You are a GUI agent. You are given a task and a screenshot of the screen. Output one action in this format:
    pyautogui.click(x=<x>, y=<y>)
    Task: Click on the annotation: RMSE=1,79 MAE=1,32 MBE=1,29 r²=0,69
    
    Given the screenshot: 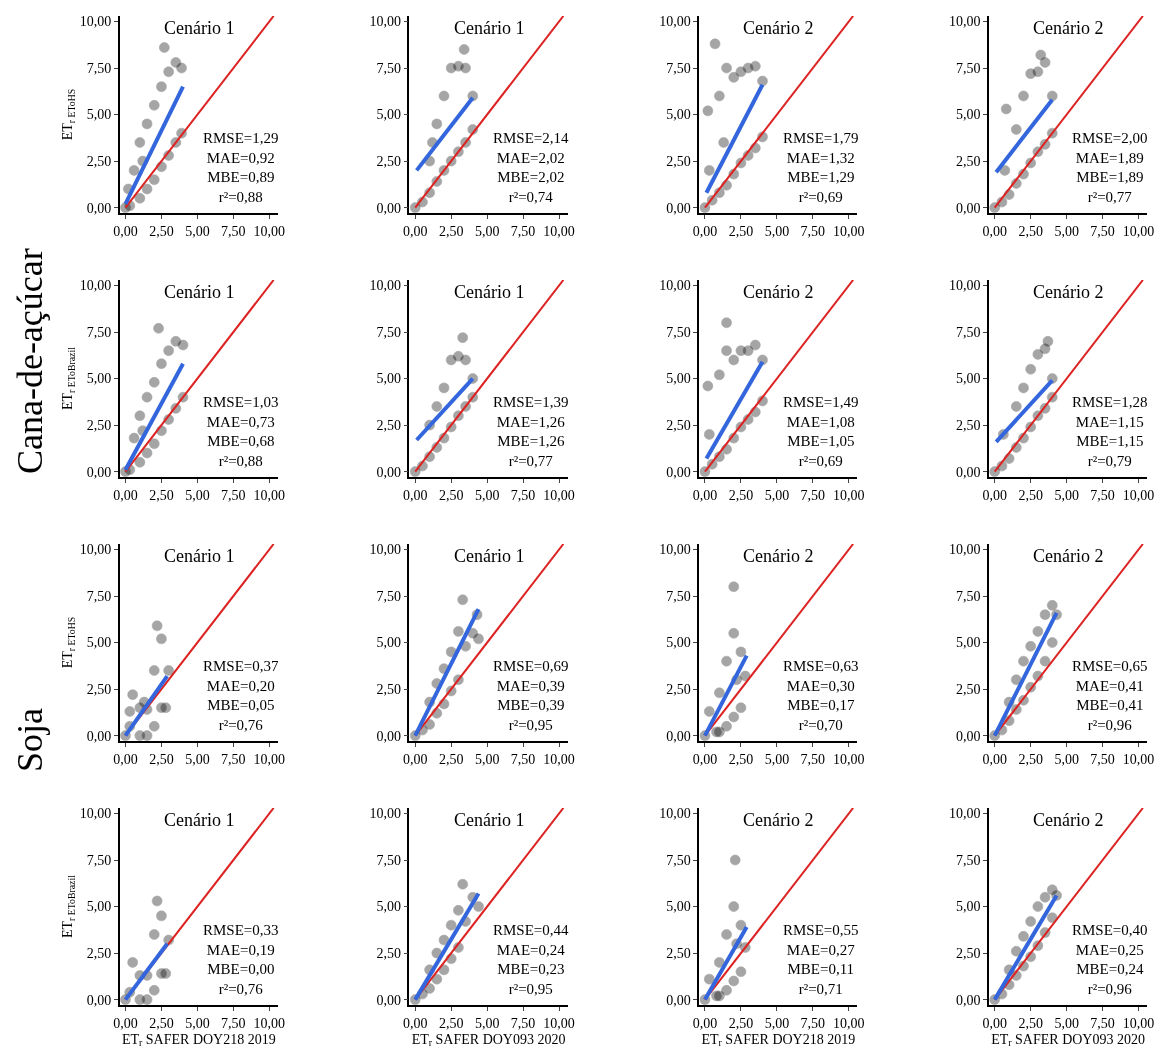 What is the action you would take?
    pyautogui.click(x=821, y=167)
    